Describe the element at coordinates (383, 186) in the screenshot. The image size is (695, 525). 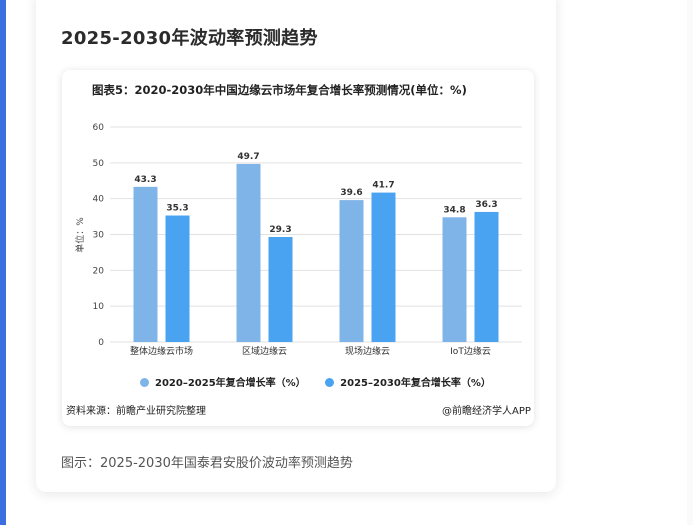
I see `data-label: 41.7` at that location.